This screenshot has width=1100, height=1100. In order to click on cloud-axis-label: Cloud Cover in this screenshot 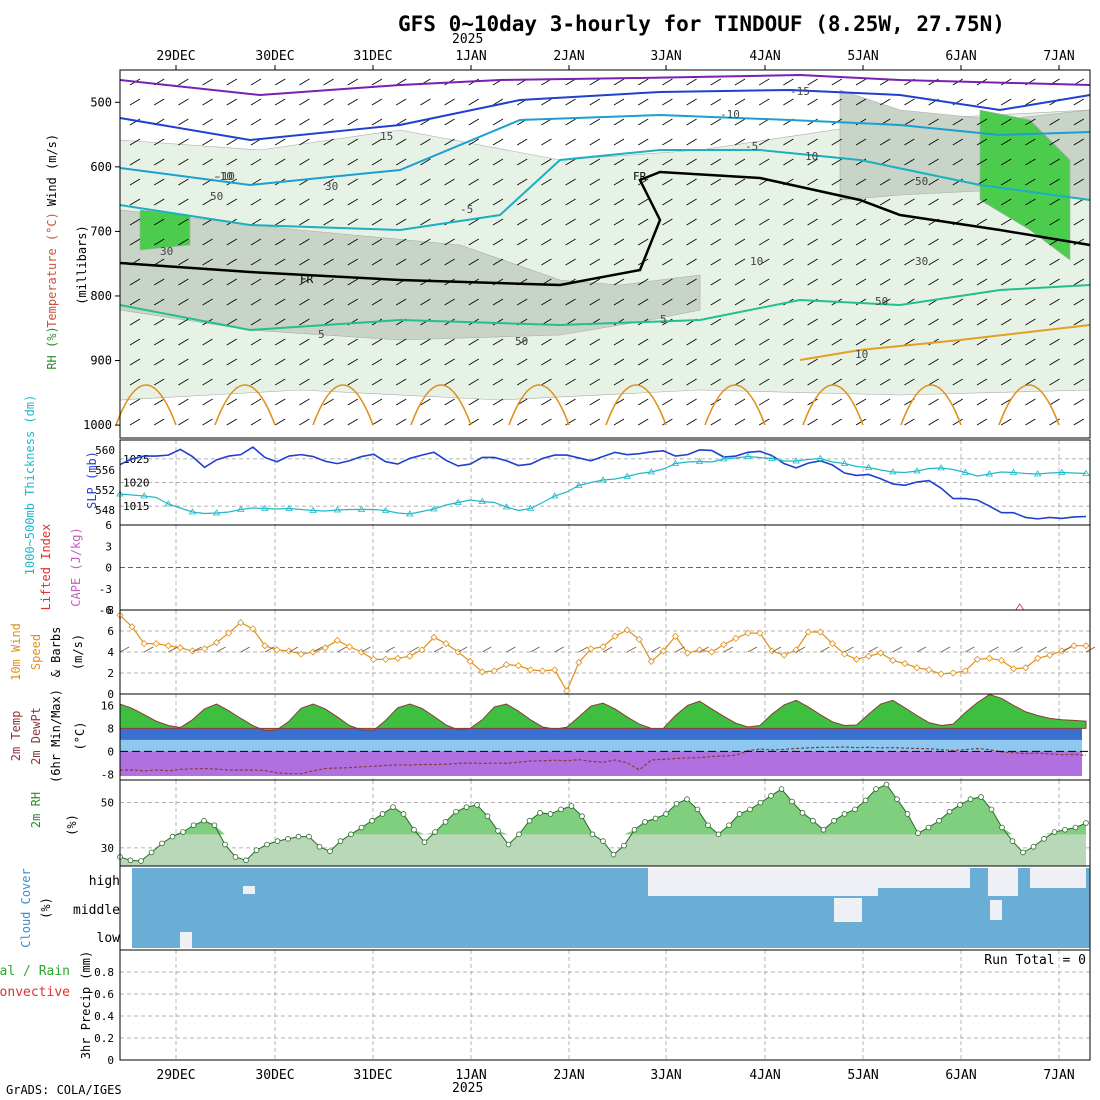, I will do `click(26, 907)`.